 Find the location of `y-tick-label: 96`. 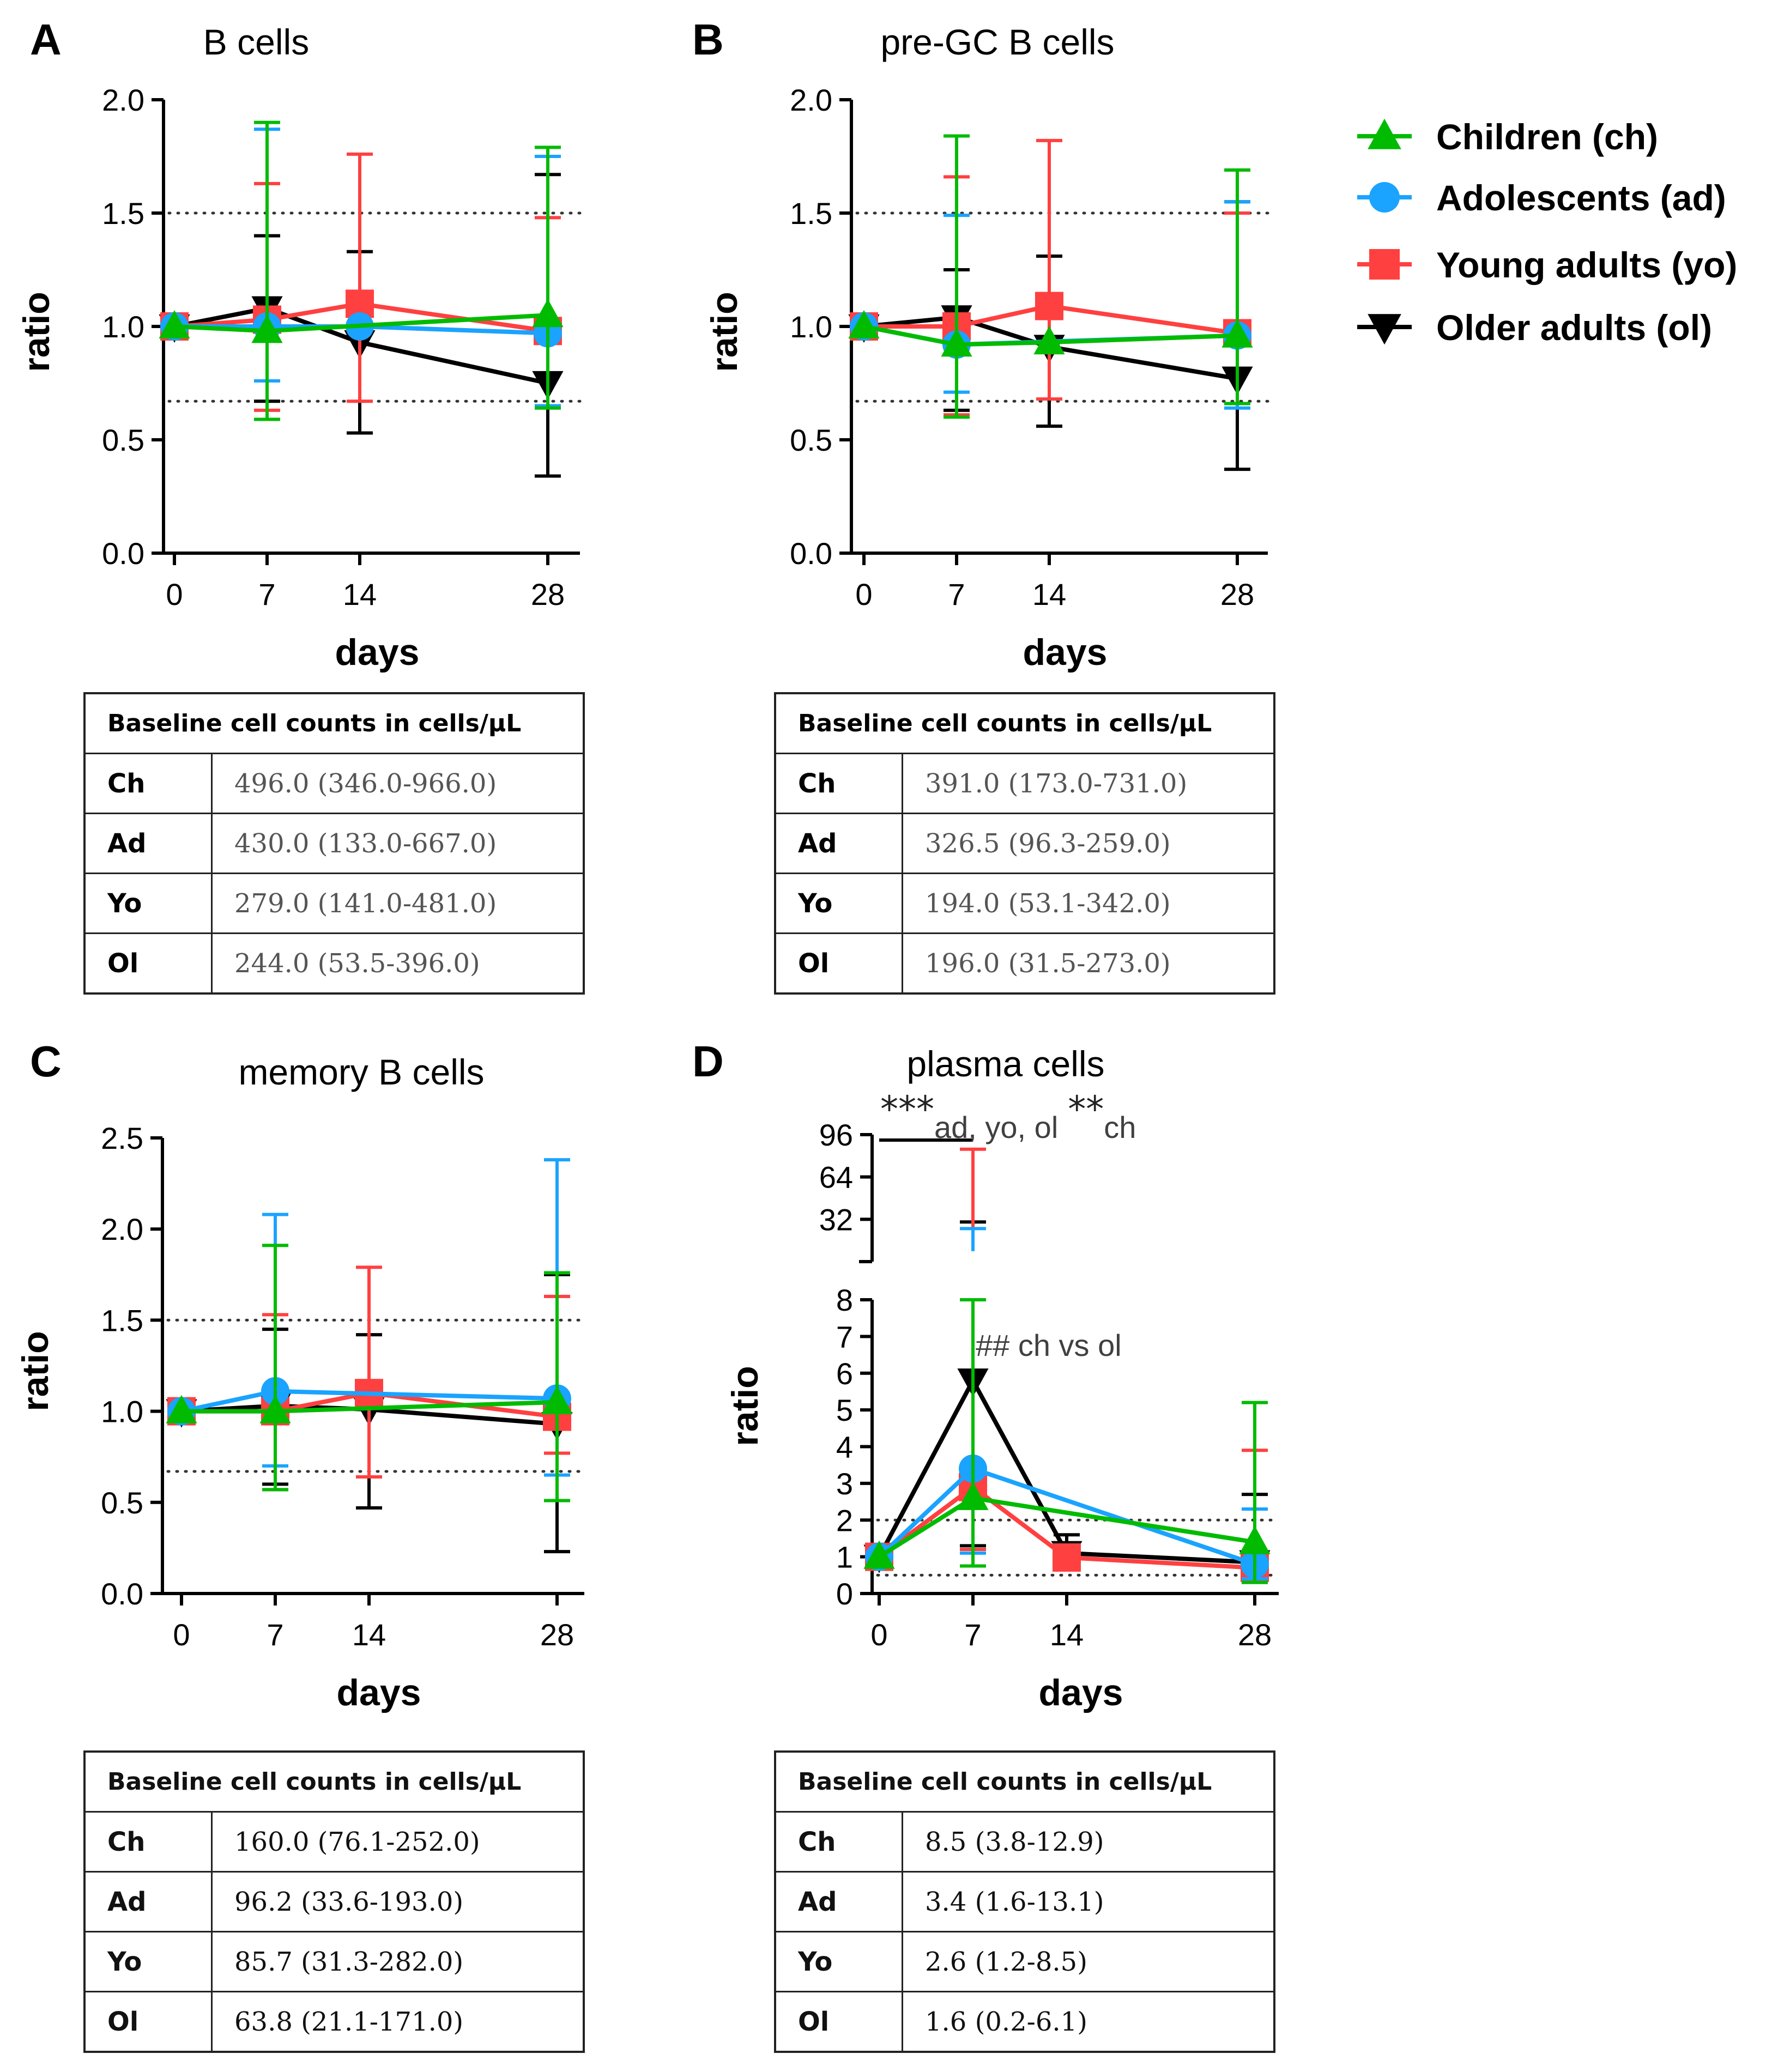

y-tick-label: 96 is located at coordinates (836, 1135).